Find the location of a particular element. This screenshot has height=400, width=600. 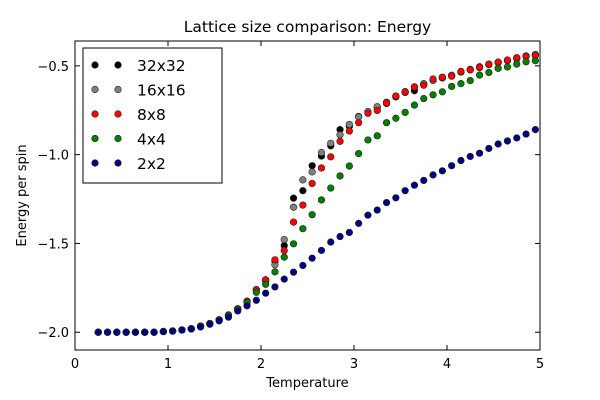

y-tick-label: −1.0 is located at coordinates (53, 156).